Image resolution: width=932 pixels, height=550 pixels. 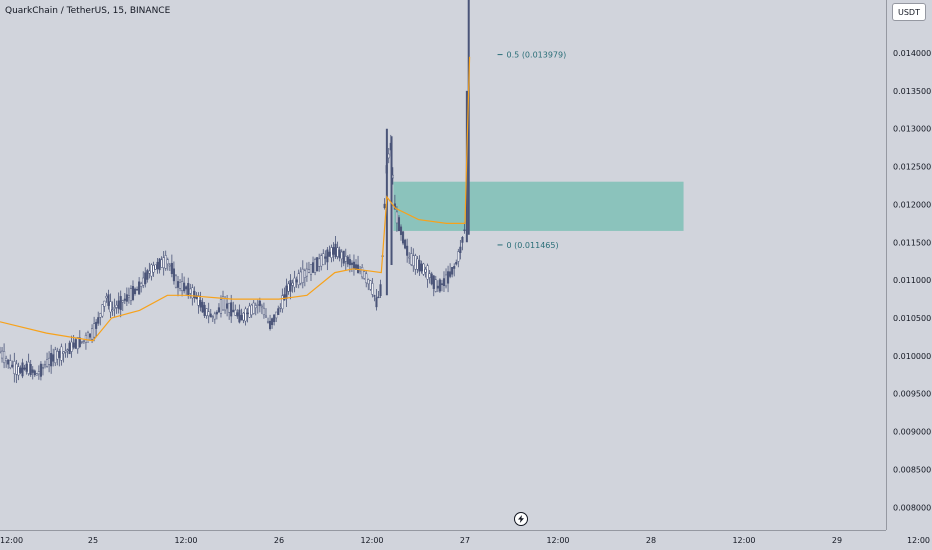 I want to click on y-tick-label: 0.013000, so click(x=912, y=129).